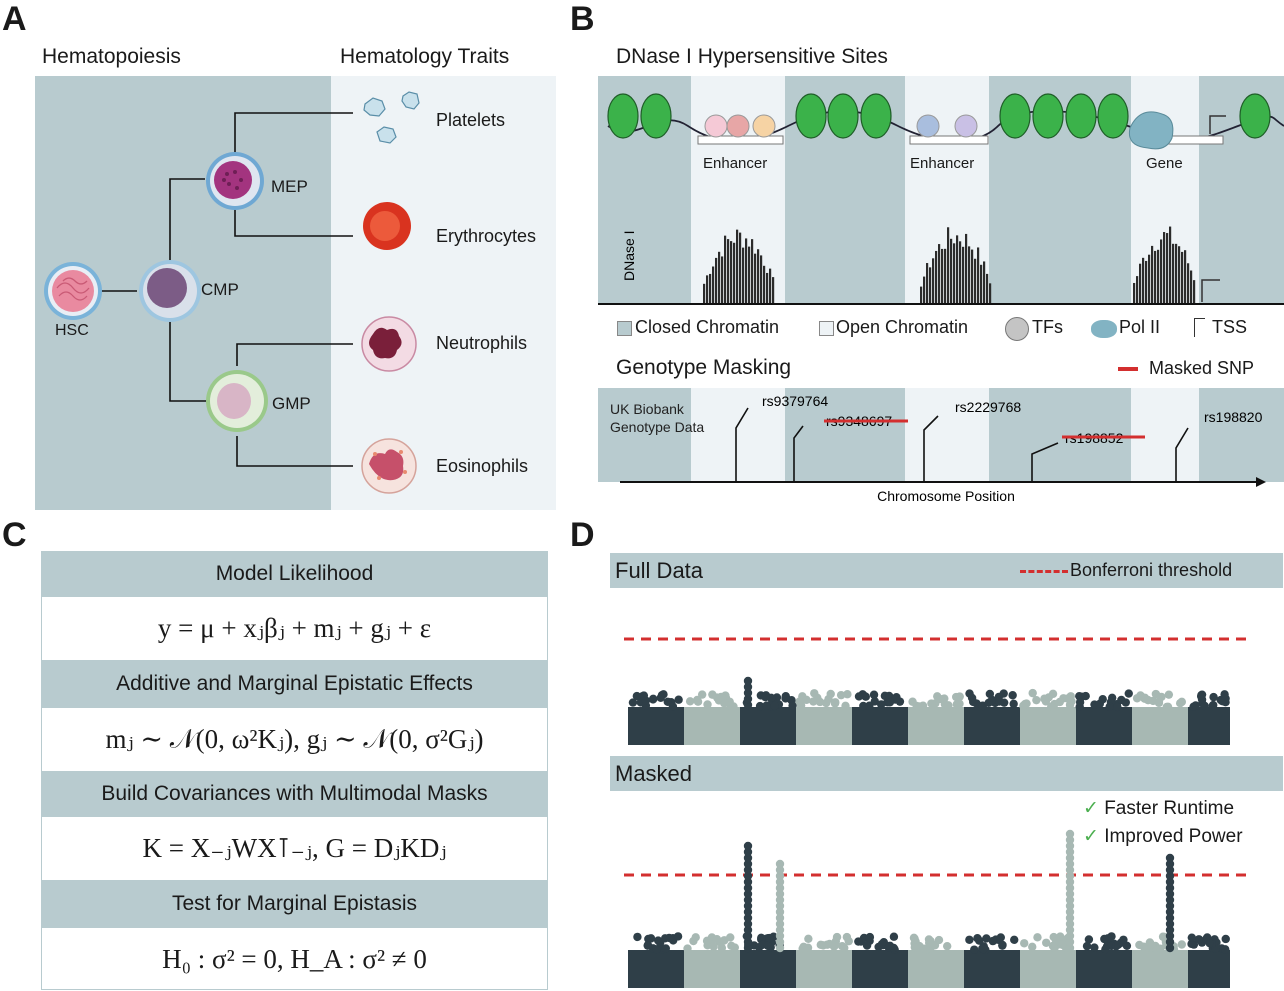  Describe the element at coordinates (939, 116) in the screenshot. I see `nucleosomes` at that location.